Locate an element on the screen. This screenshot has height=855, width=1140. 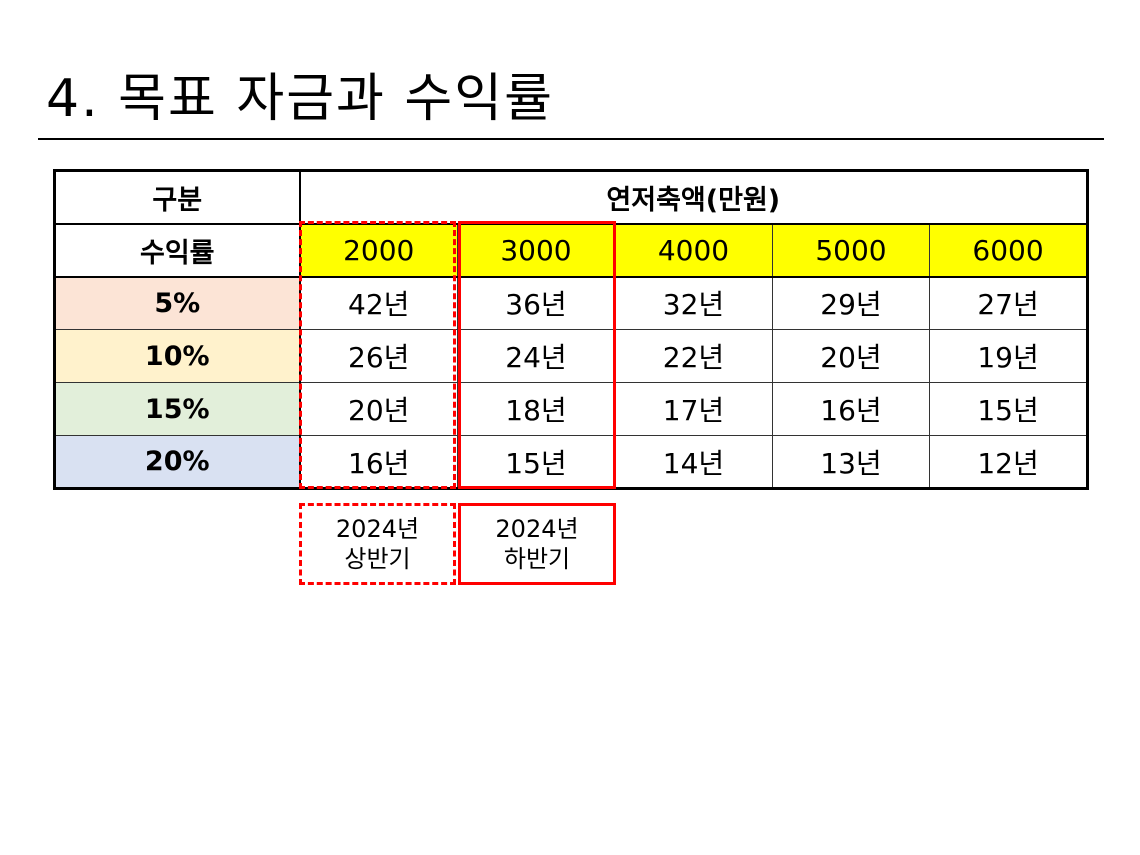
table-cell: 27년 is located at coordinates (1008, 303).